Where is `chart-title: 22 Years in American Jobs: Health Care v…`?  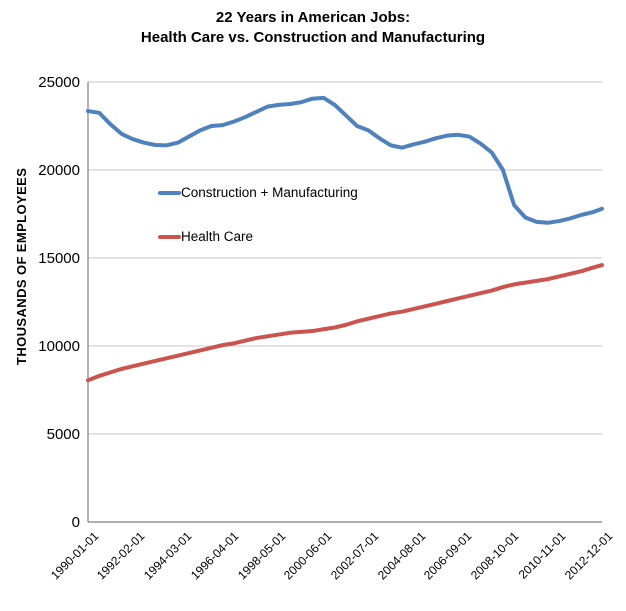 chart-title: 22 Years in American Jobs: Health Care v… is located at coordinates (313, 28).